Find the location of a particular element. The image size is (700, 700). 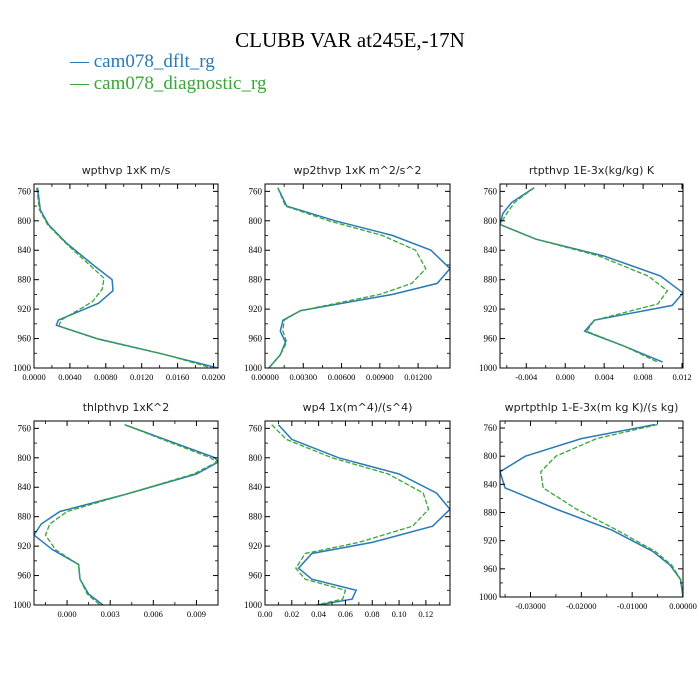

x-tick-label: 0.0200 is located at coordinates (213, 377).